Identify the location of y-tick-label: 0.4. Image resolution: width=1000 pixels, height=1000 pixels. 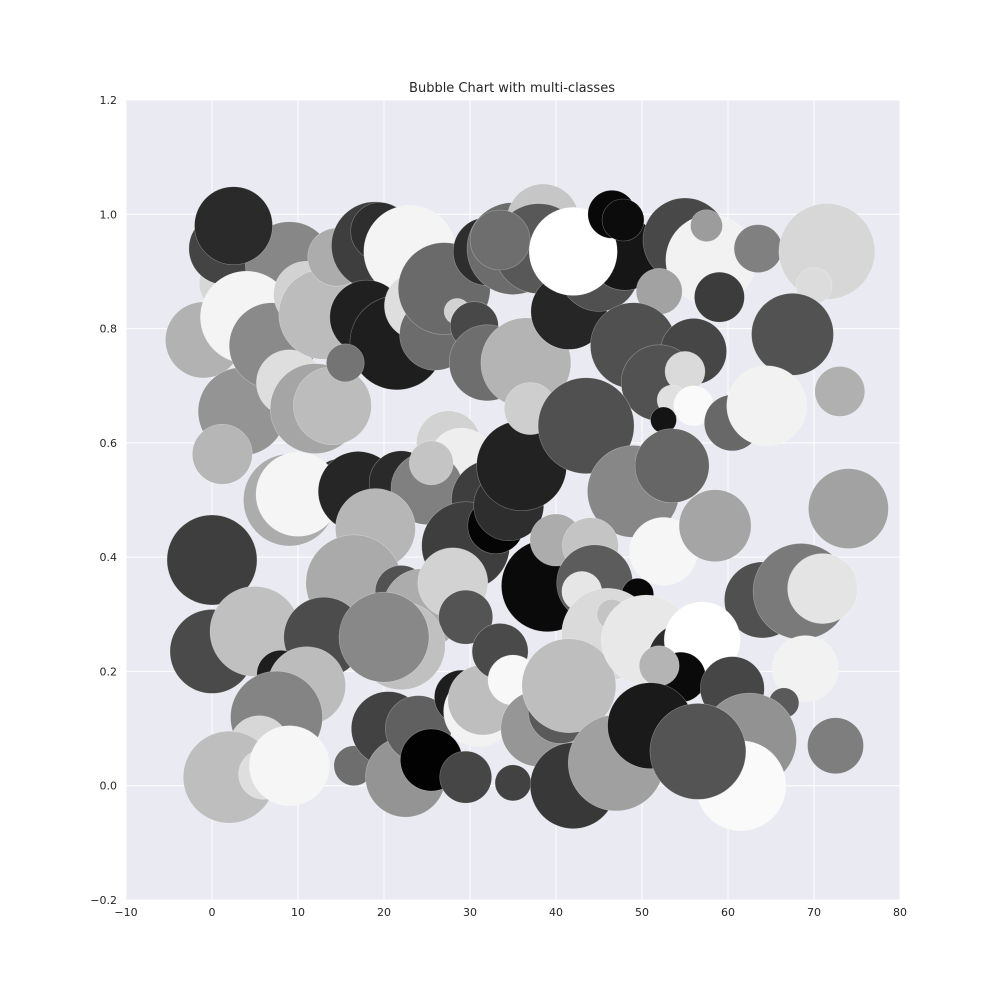
(109, 557).